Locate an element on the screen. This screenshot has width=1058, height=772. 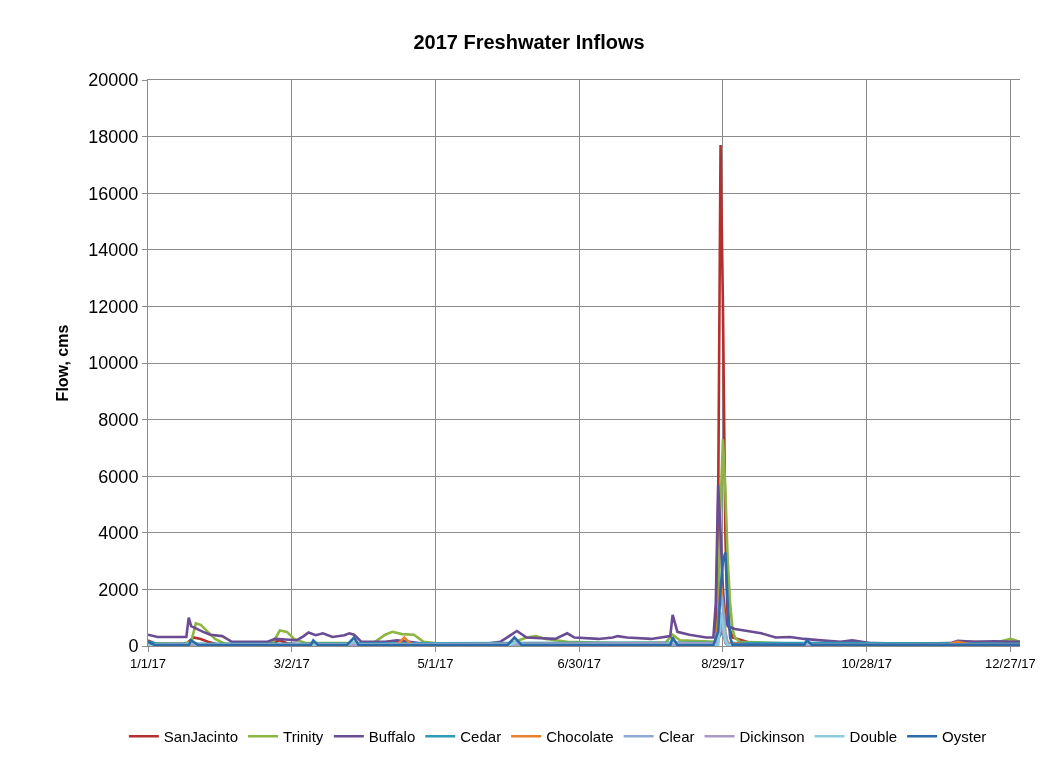
y-tick-label: 2000 is located at coordinates (118, 589).